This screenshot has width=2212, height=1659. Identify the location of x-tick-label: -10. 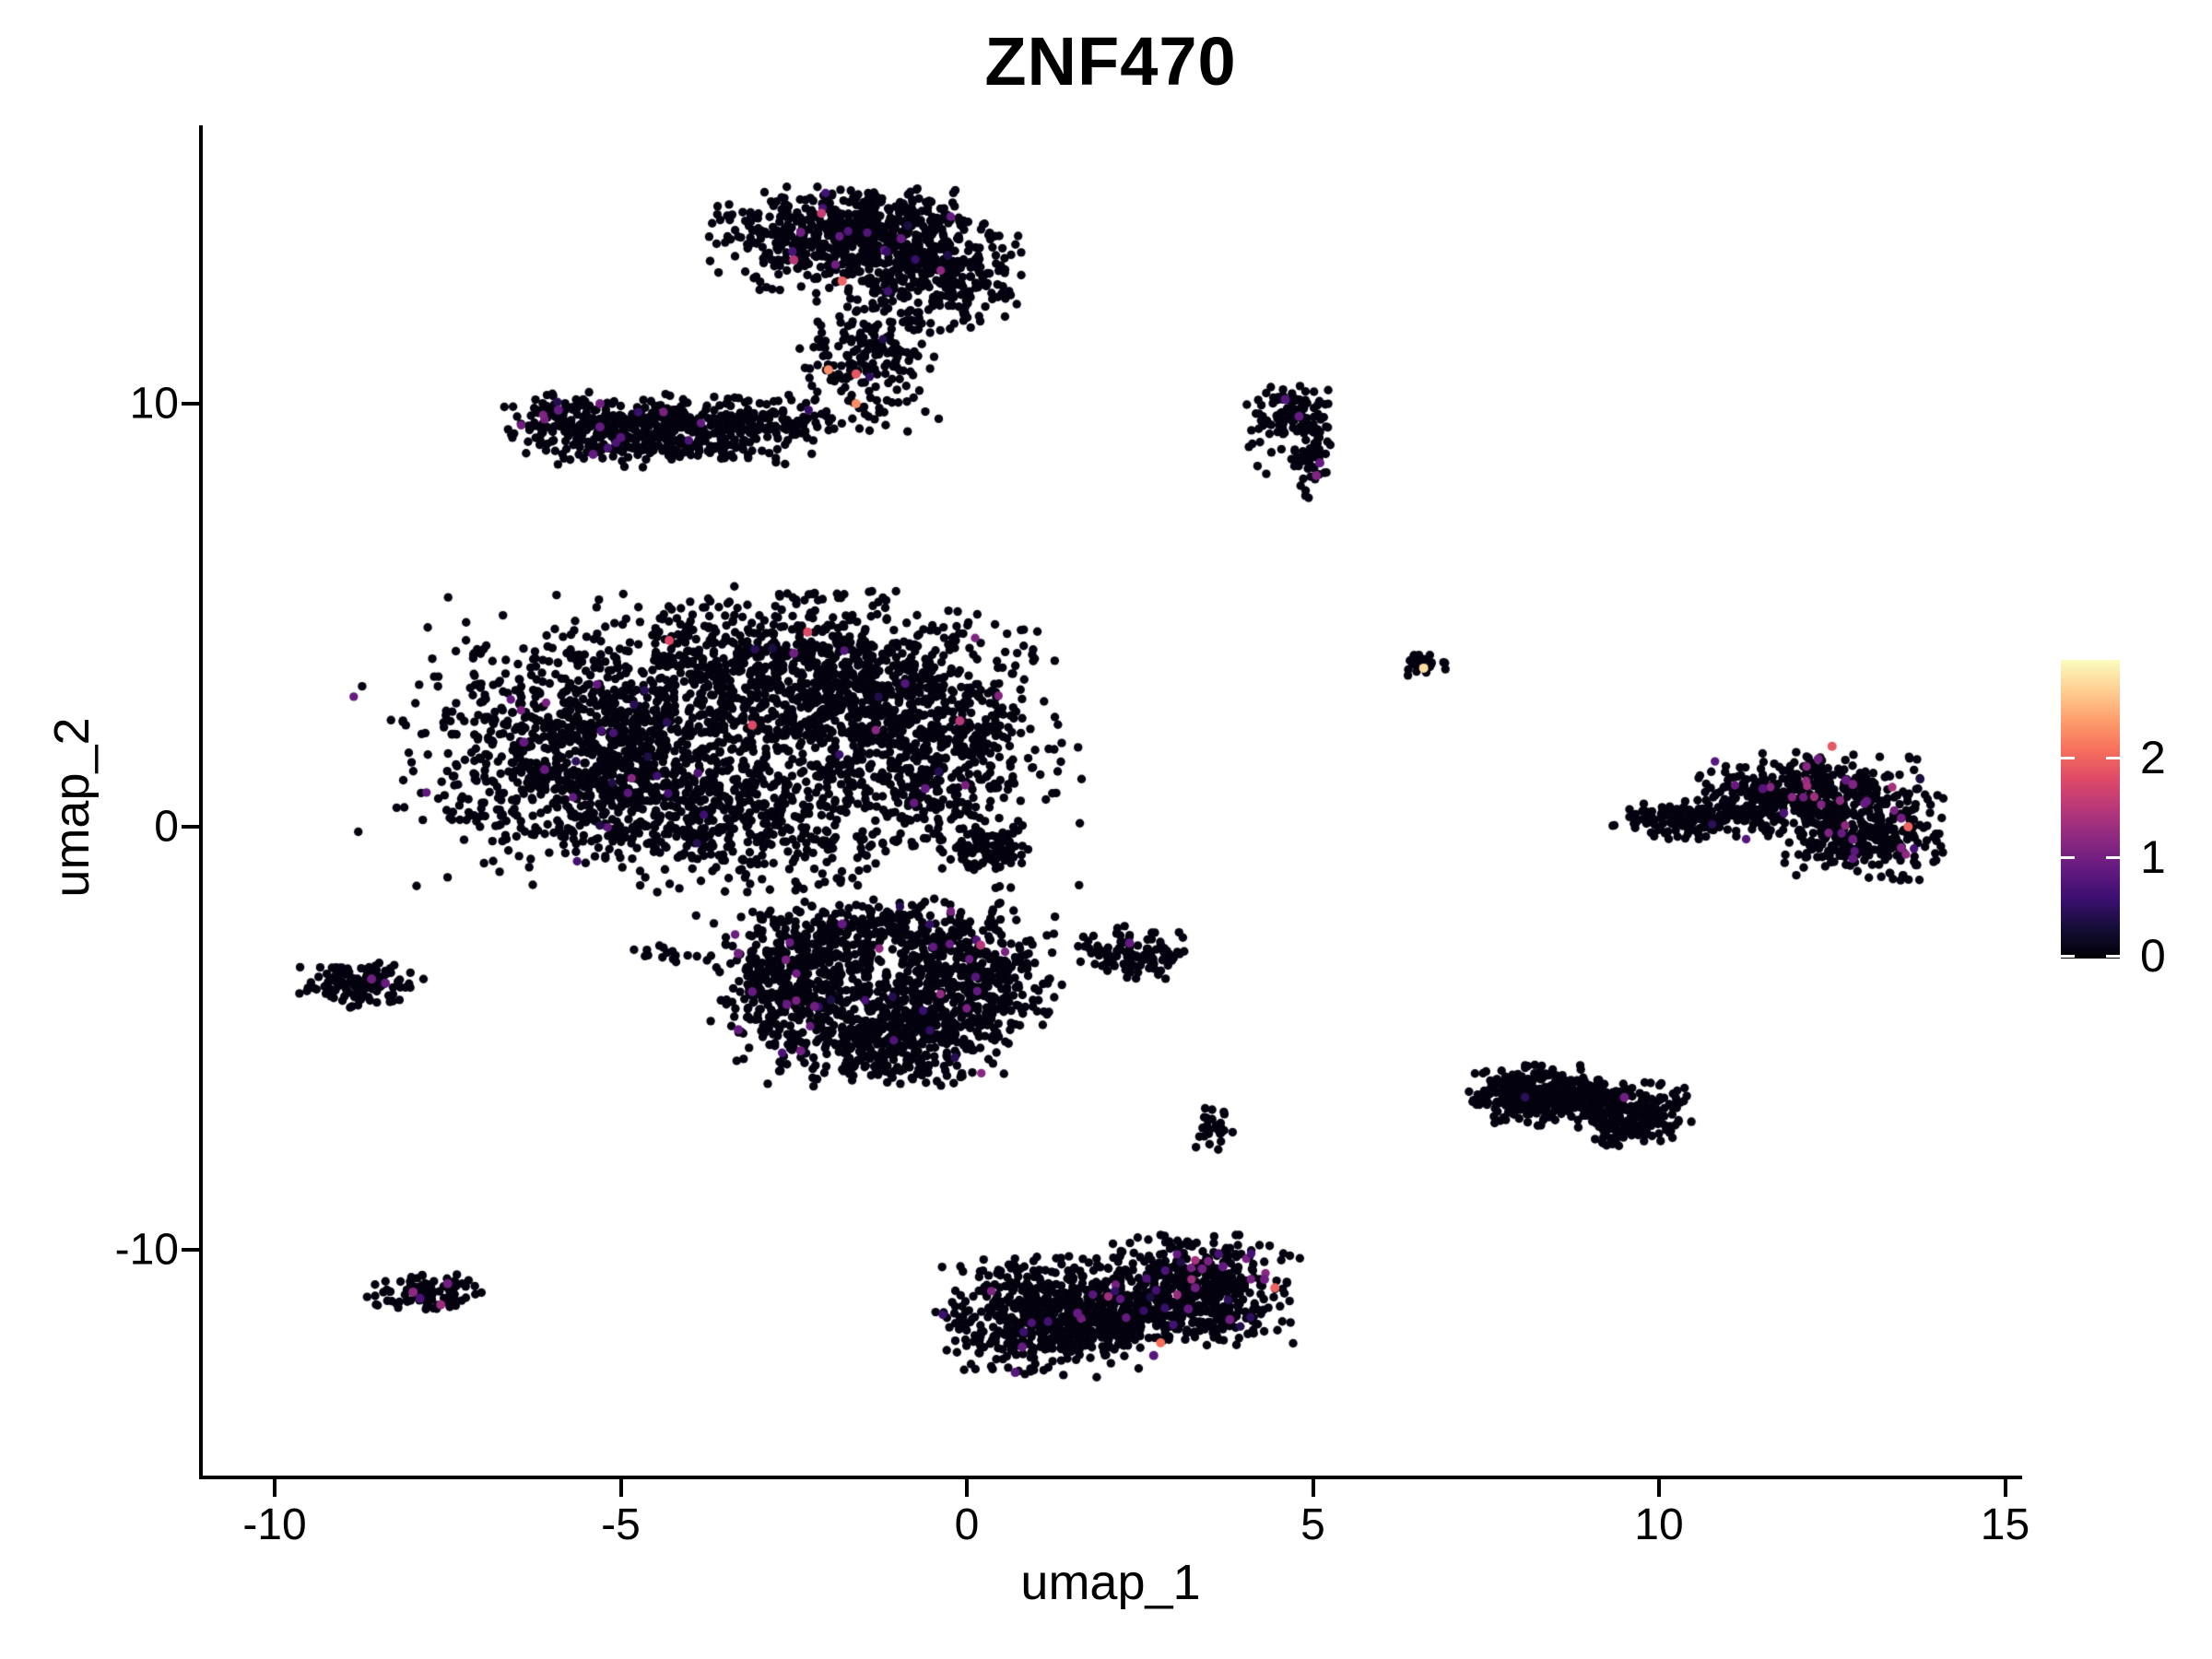
(274, 1524).